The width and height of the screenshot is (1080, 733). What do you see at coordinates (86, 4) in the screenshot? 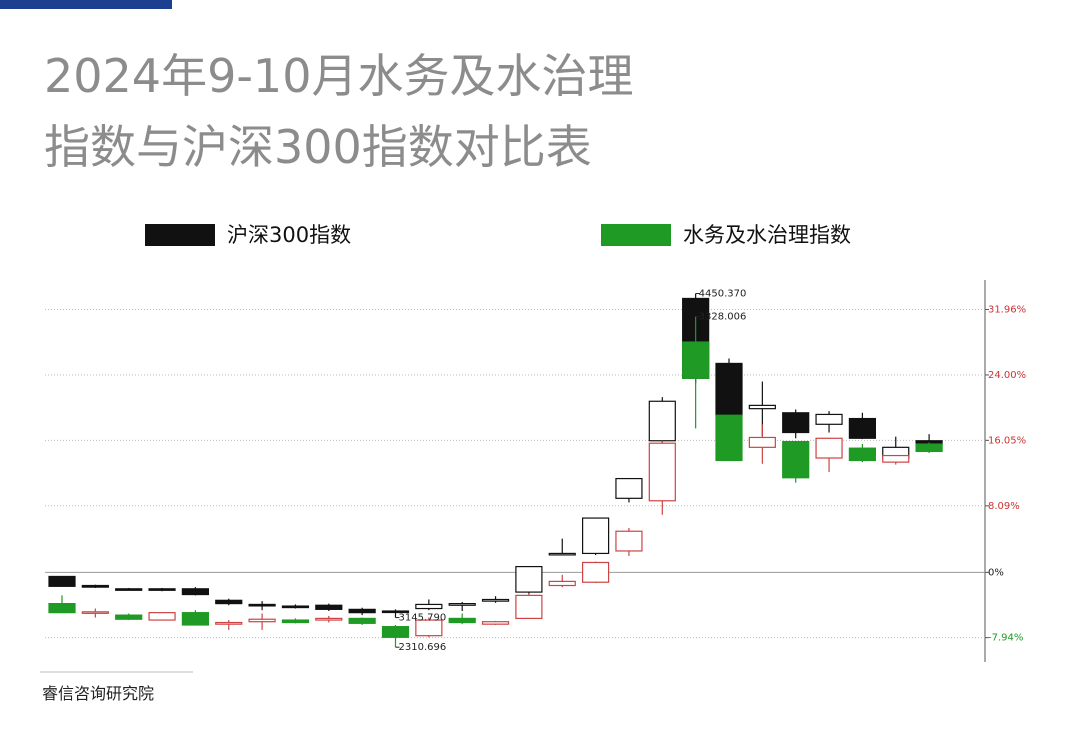
I see `top-bar` at bounding box center [86, 4].